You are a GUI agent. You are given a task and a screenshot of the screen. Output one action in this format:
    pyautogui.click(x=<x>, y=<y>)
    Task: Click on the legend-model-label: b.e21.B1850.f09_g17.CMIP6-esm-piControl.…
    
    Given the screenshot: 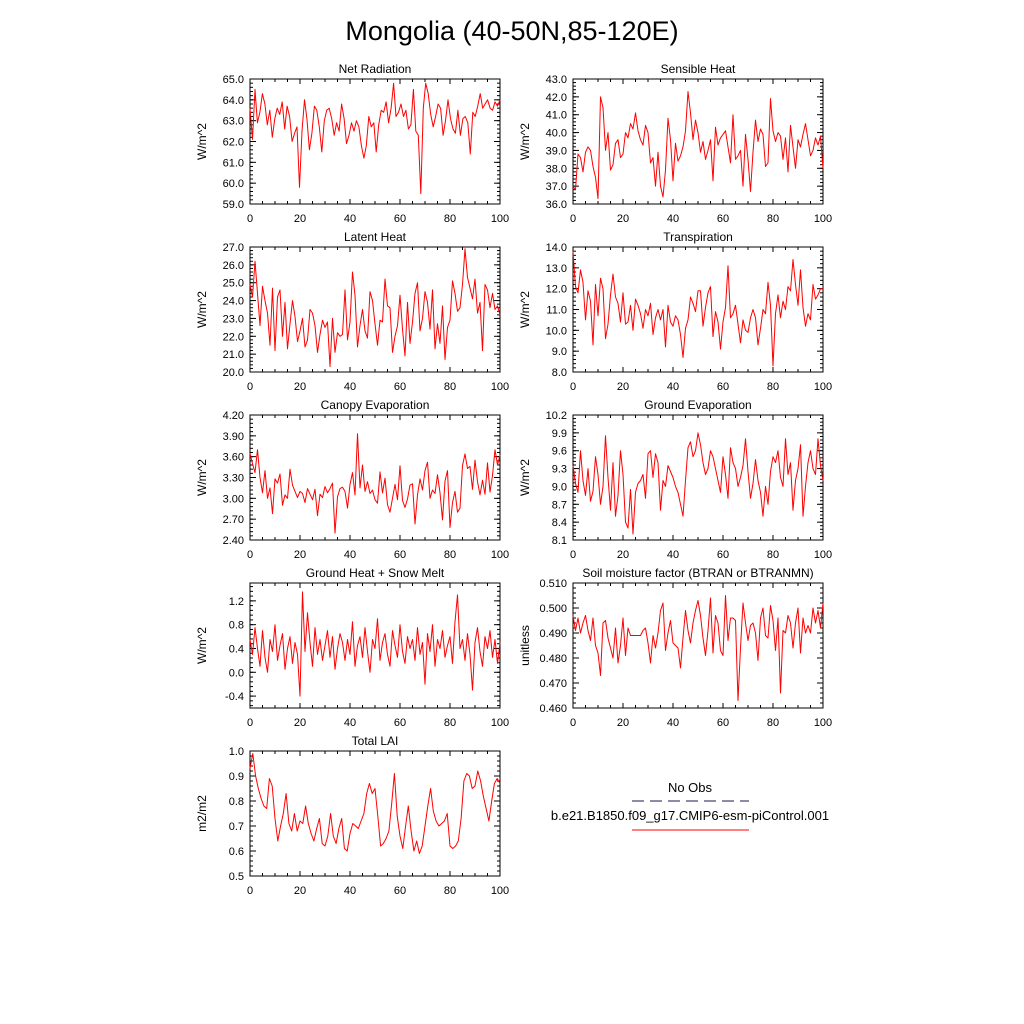 What is the action you would take?
    pyautogui.click(x=690, y=815)
    